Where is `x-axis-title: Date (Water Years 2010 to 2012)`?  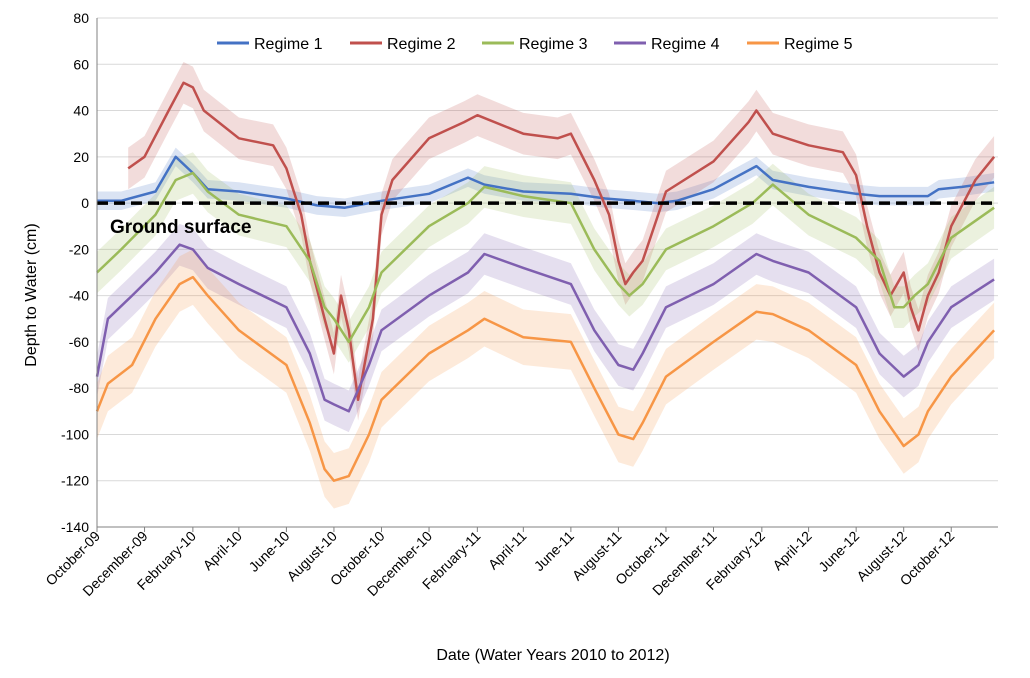
x-axis-title: Date (Water Years 2010 to 2012) is located at coordinates (552, 655).